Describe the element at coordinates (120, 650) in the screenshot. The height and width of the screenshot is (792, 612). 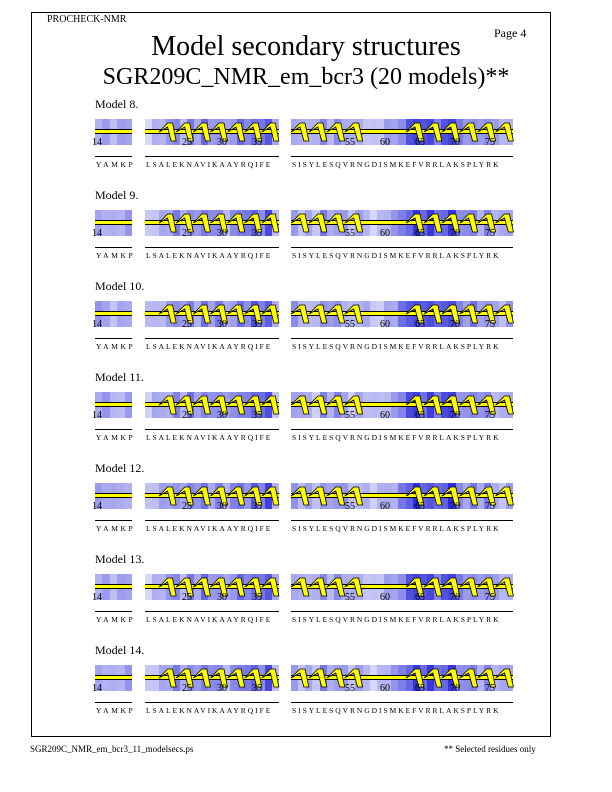
I see `model-label: Model 14.` at that location.